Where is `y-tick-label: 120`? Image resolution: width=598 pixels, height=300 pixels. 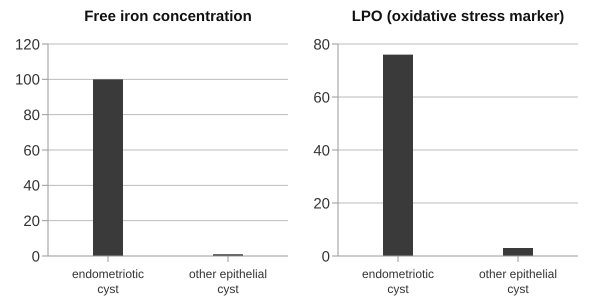
y-tick-label: 120 is located at coordinates (27, 45).